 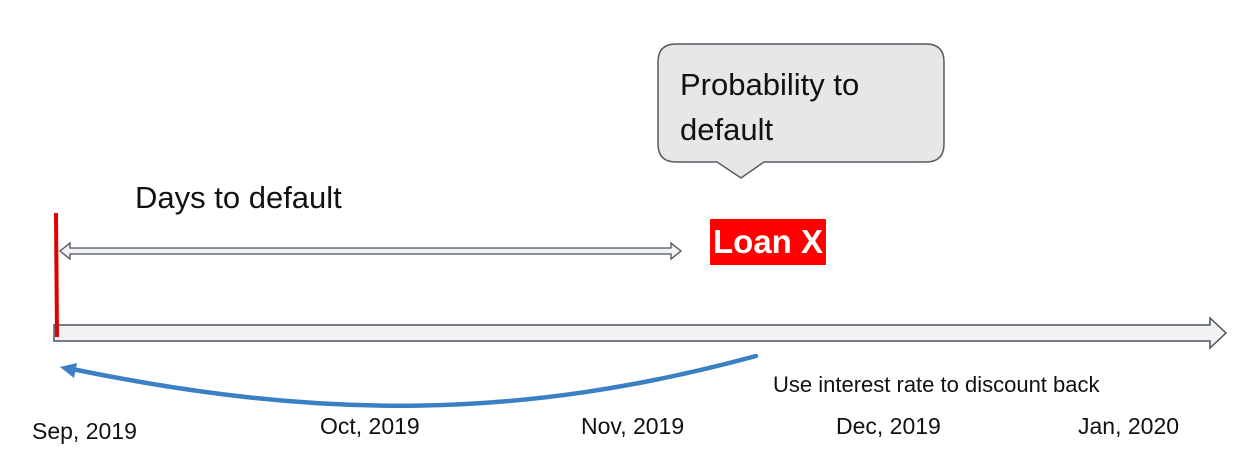 I want to click on probability-to-default-text: Probability to default, so click(x=770, y=107).